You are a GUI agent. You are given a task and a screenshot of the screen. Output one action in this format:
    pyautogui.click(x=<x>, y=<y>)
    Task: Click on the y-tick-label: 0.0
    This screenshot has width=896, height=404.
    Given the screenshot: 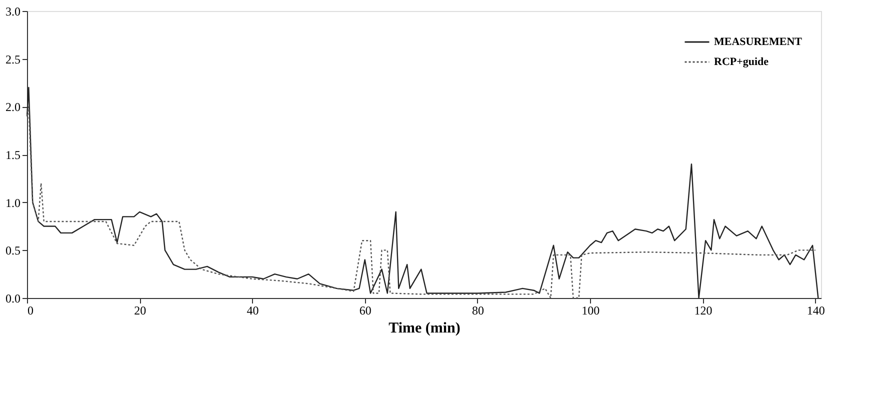 What is the action you would take?
    pyautogui.click(x=13, y=299)
    